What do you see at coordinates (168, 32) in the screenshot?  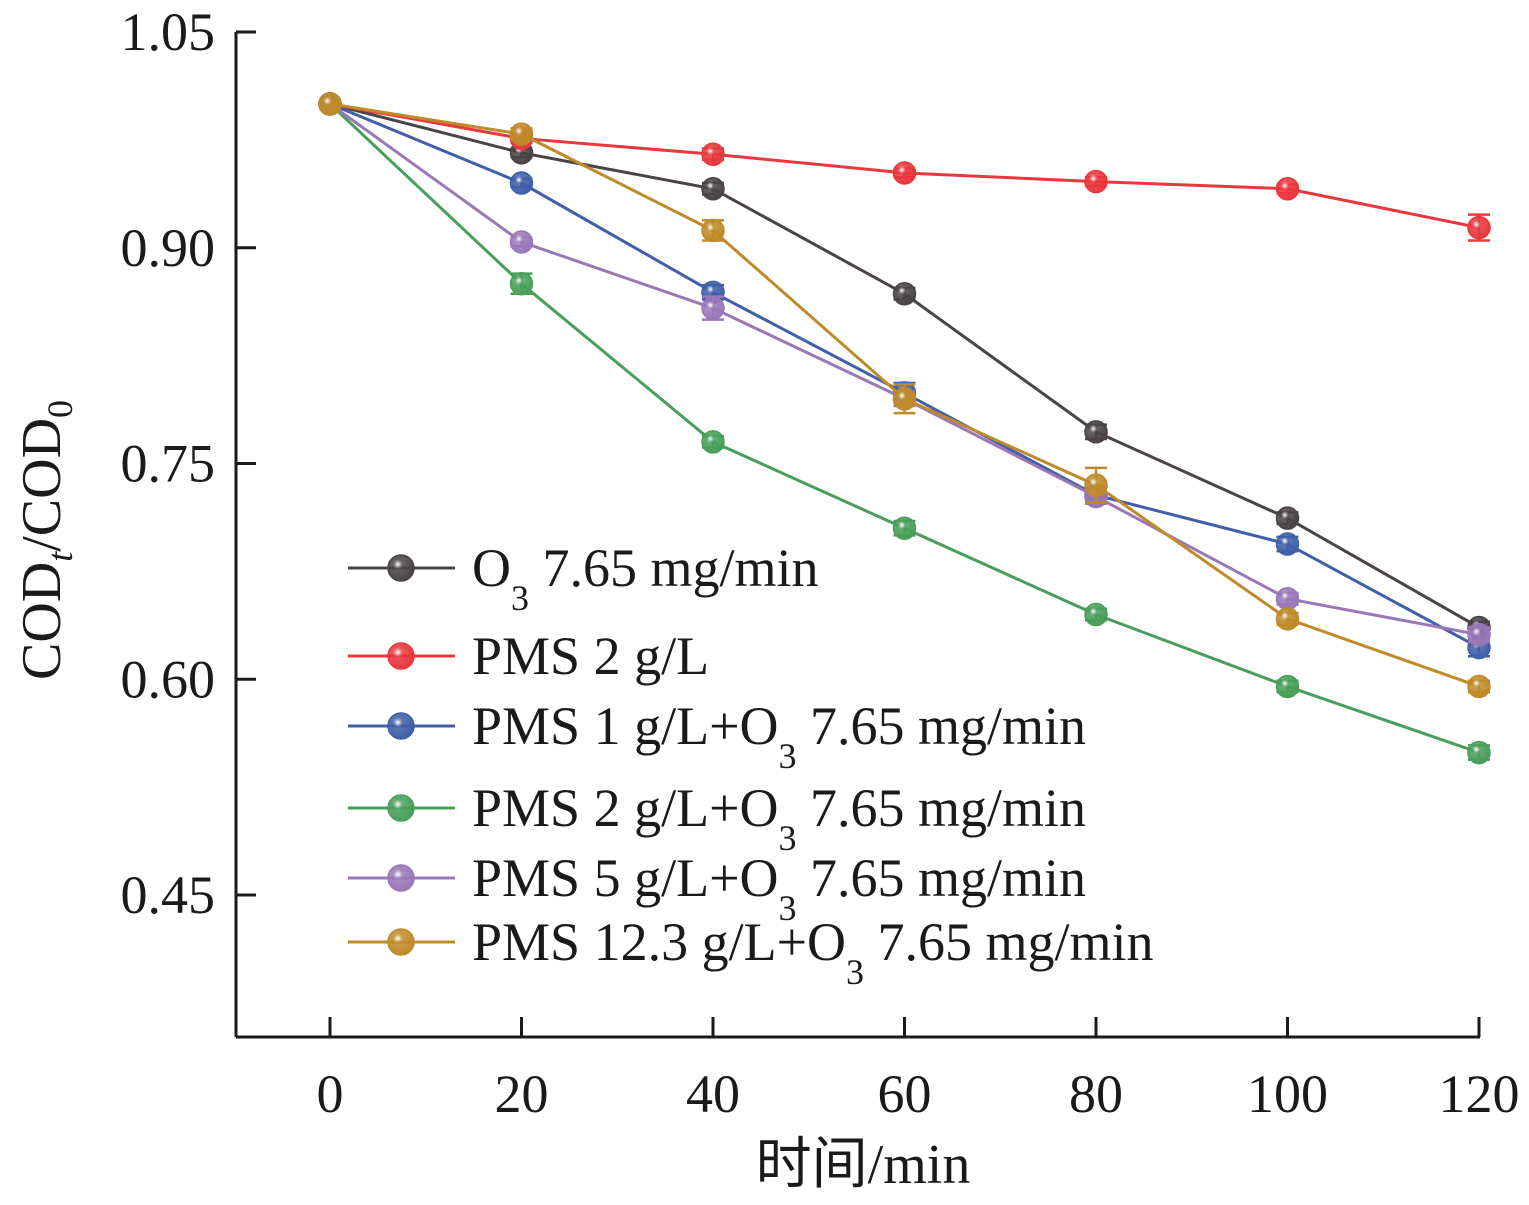 I see `y-tick-label: 1.05` at bounding box center [168, 32].